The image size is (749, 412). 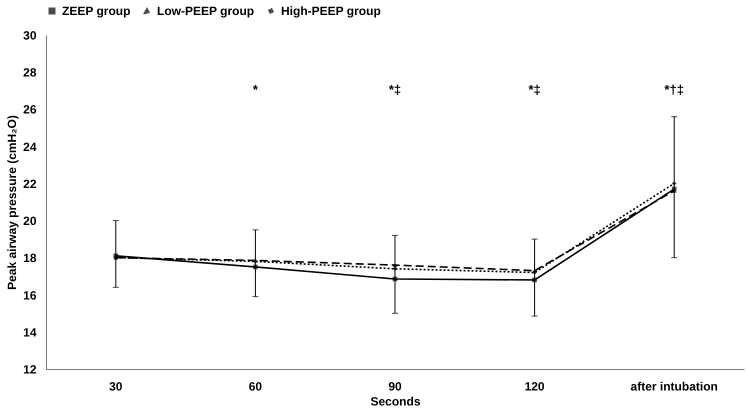 What do you see at coordinates (30, 369) in the screenshot?
I see `y-tick-label: 12` at bounding box center [30, 369].